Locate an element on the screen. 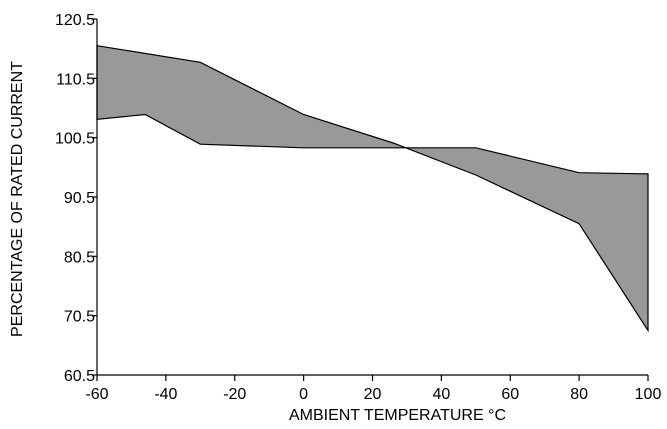  y-tick-label: 80.5 is located at coordinates (79, 257).